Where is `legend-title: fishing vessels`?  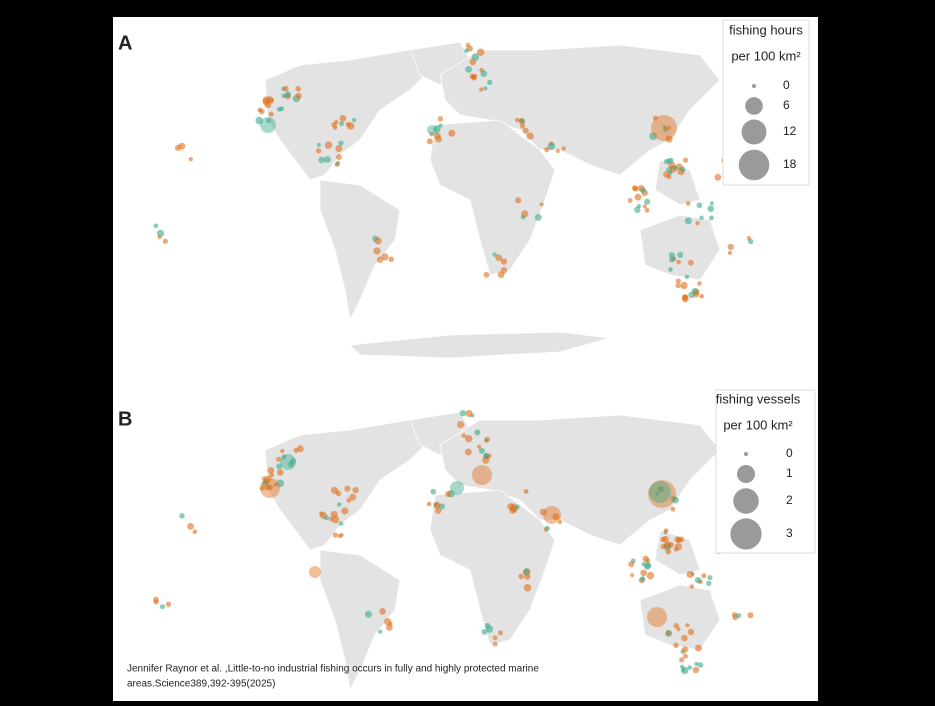 legend-title: fishing vessels is located at coordinates (758, 398).